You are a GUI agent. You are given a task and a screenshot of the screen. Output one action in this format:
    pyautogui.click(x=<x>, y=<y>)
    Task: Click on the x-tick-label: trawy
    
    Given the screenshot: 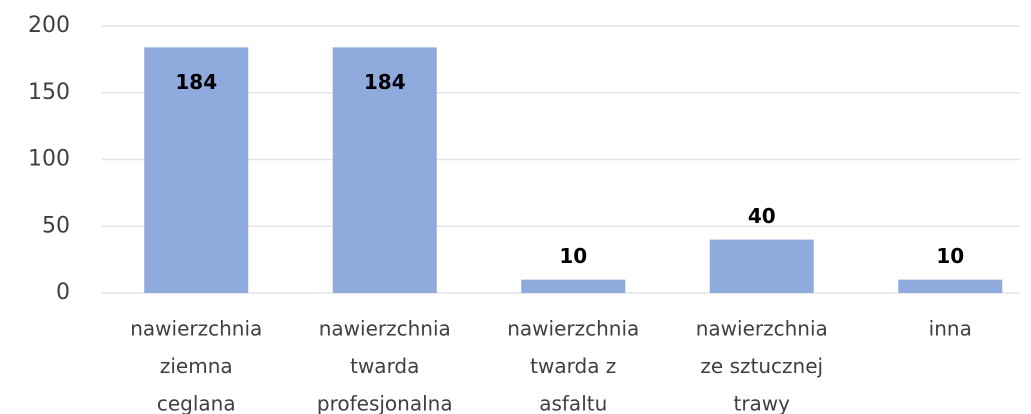 What is the action you would take?
    pyautogui.click(x=761, y=403)
    